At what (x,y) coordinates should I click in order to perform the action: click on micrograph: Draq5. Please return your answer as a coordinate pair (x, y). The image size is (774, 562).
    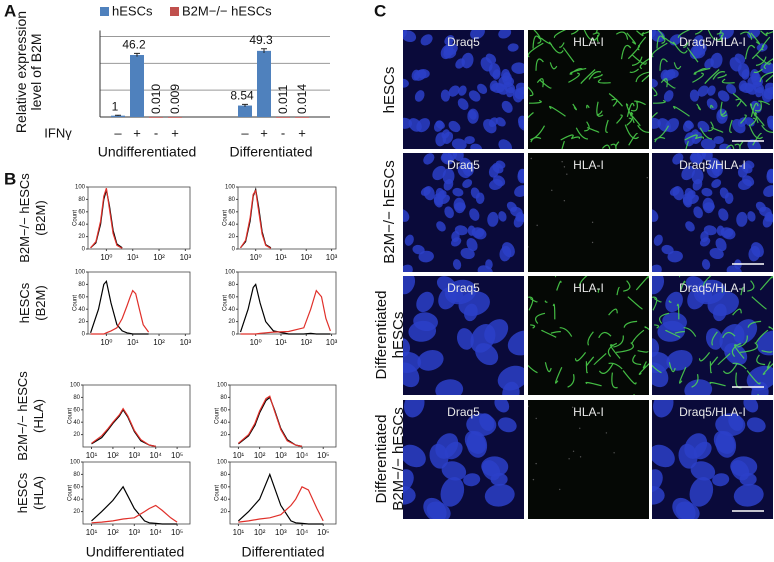
    Looking at the image, I should click on (463, 459).